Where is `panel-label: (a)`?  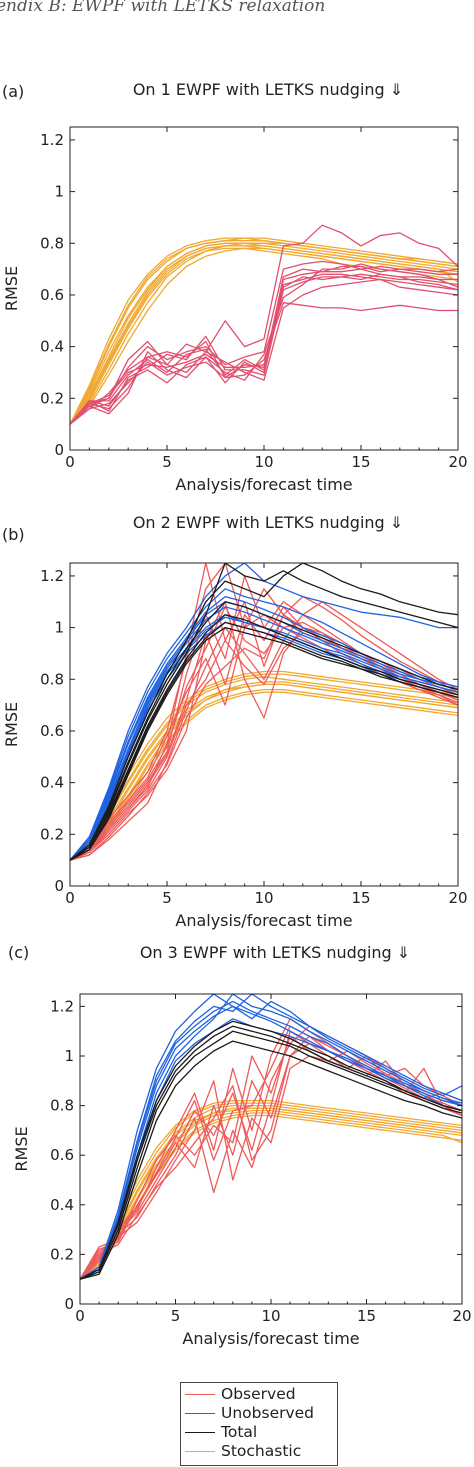
panel-label: (a) is located at coordinates (13, 91).